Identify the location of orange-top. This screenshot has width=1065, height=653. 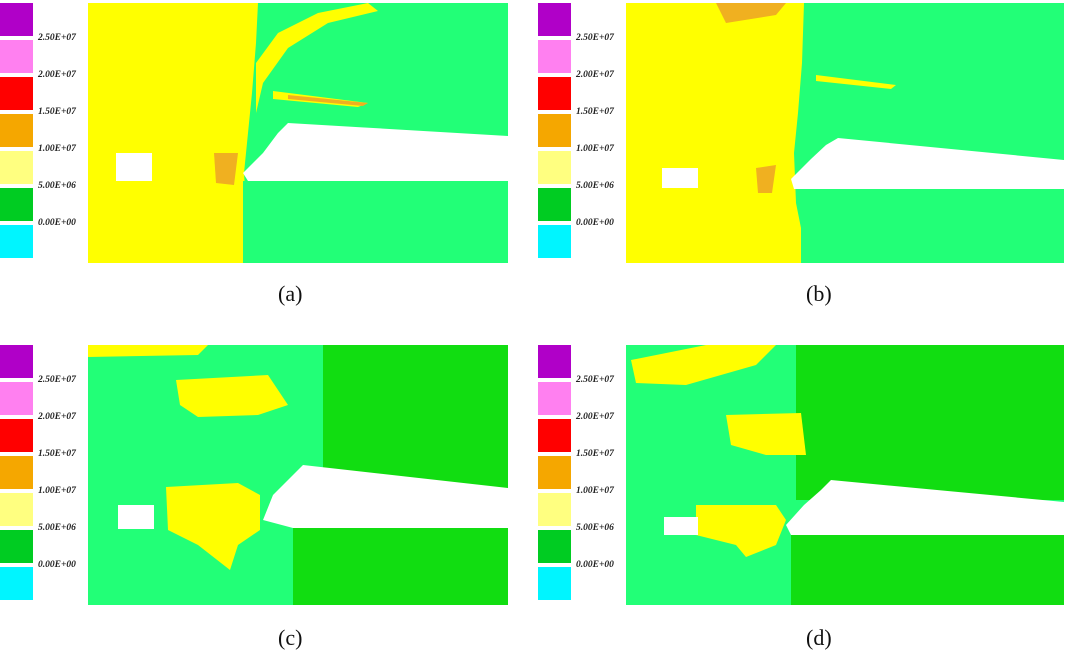
(751, 13).